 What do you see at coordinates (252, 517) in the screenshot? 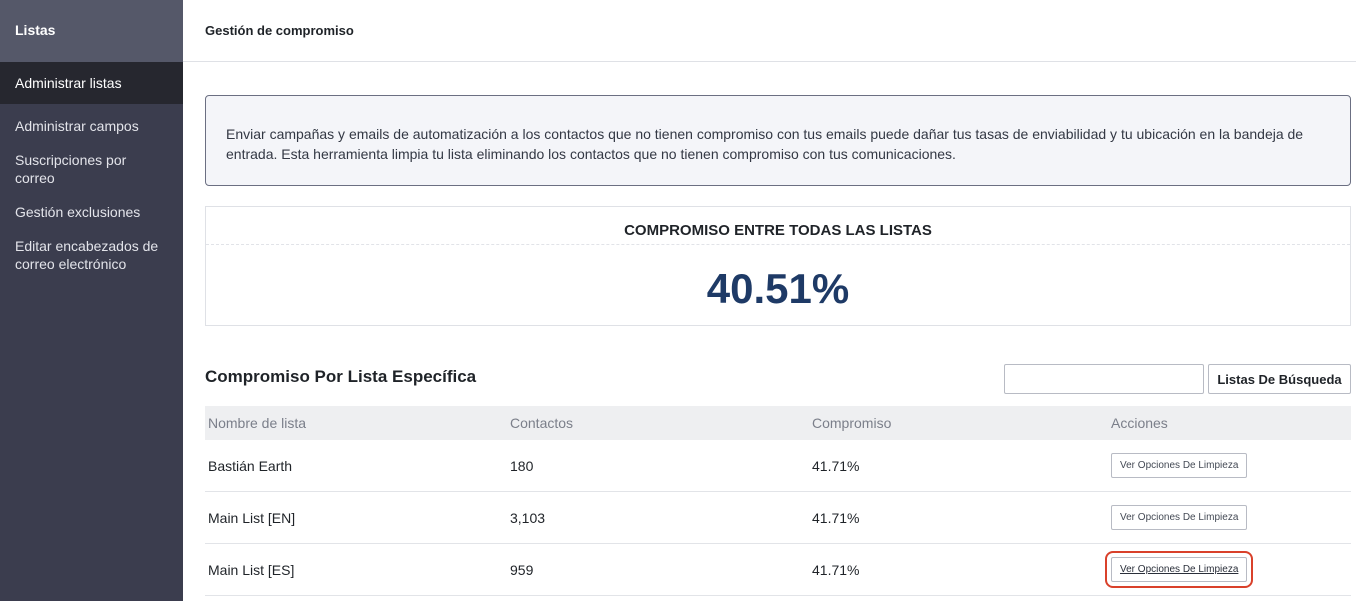
I see `row-name: Main List [EN]` at bounding box center [252, 517].